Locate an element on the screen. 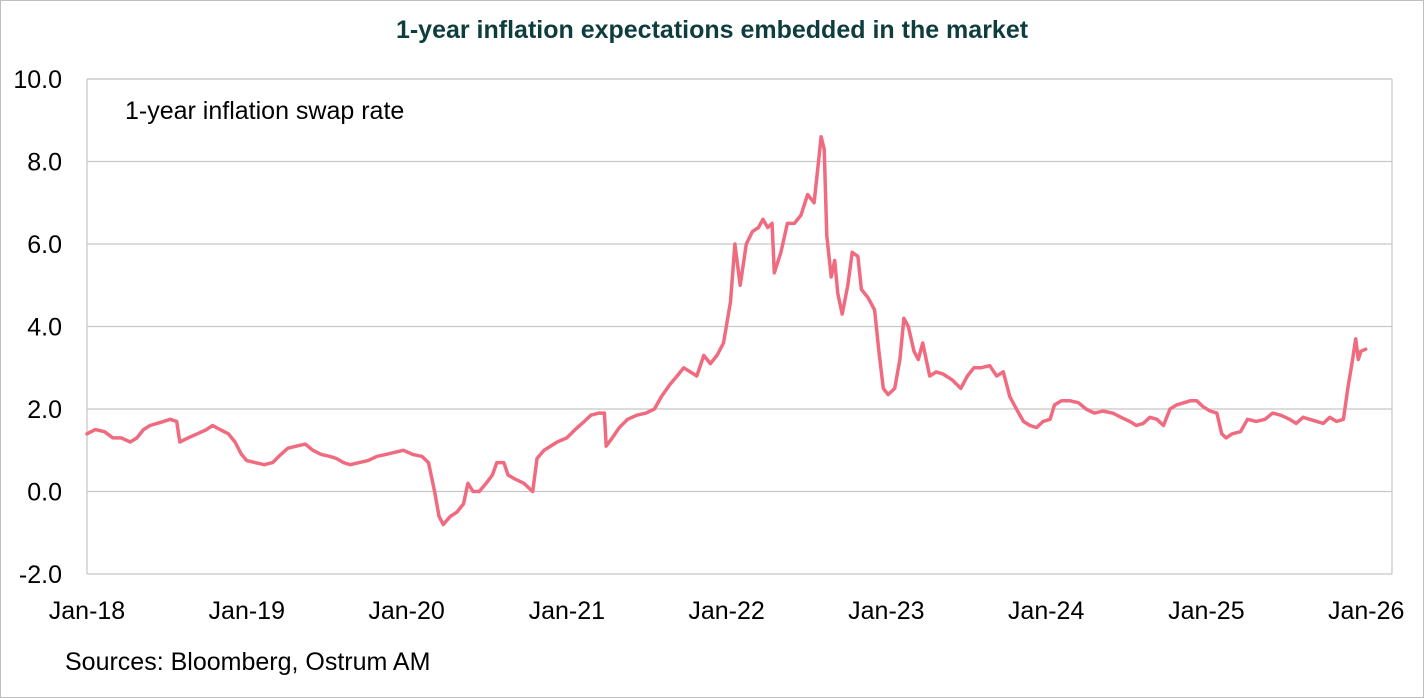  x-tick-label: Jan-18 is located at coordinates (87, 611).